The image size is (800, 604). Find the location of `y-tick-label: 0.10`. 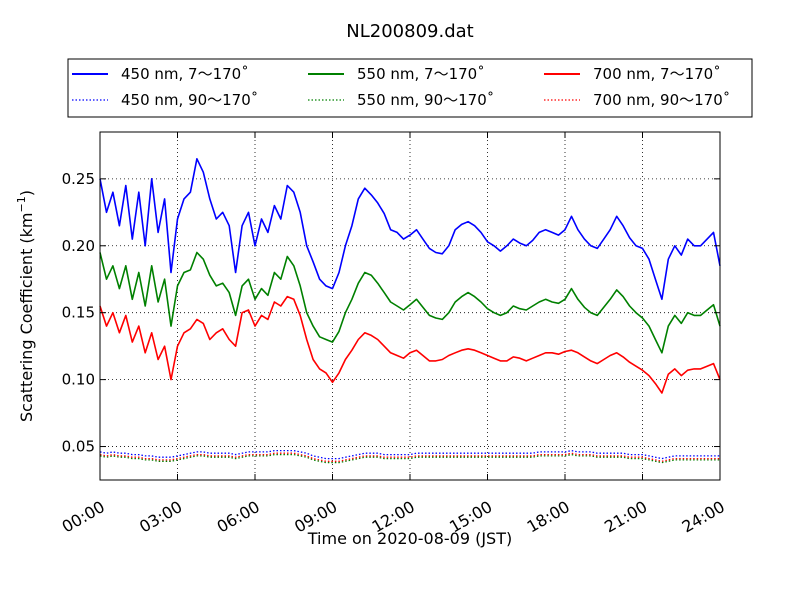

y-tick-label: 0.10 is located at coordinates (78, 380).